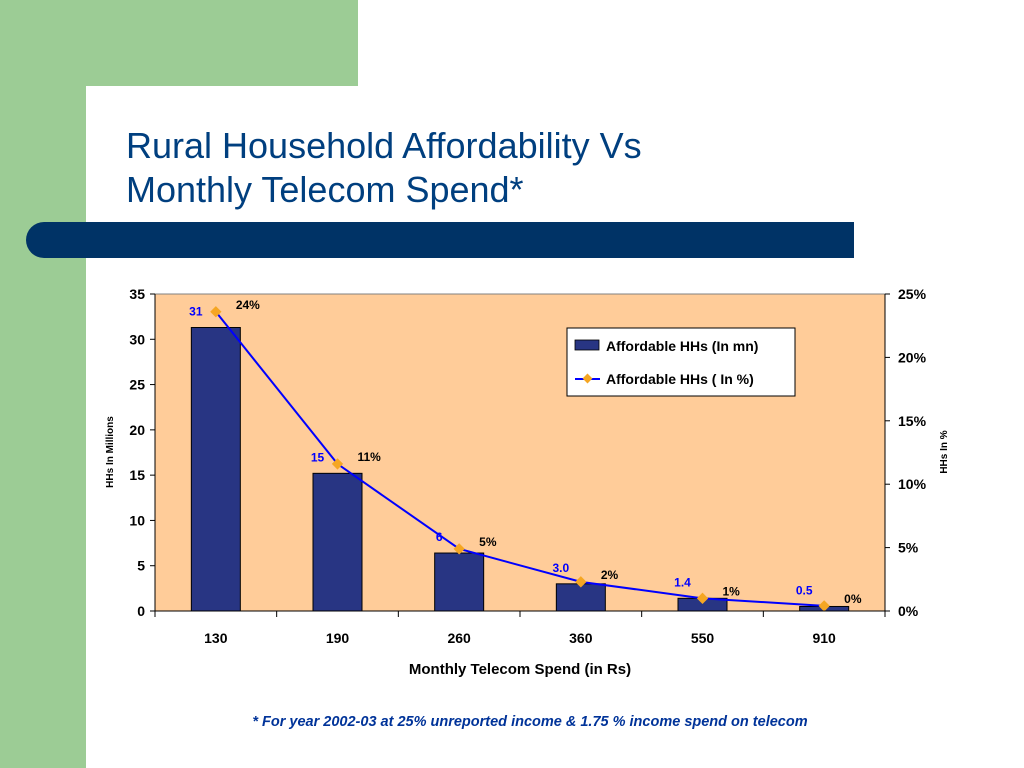  Describe the element at coordinates (912, 294) in the screenshot. I see `y2-tick-label: 25%` at that location.